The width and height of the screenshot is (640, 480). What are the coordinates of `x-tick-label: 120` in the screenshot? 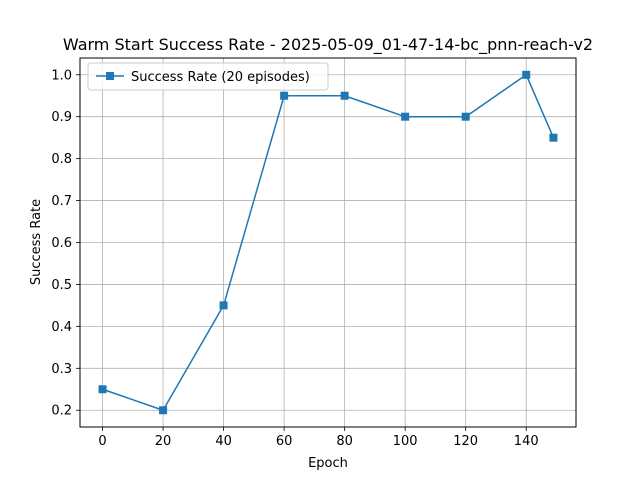 It's located at (465, 441).